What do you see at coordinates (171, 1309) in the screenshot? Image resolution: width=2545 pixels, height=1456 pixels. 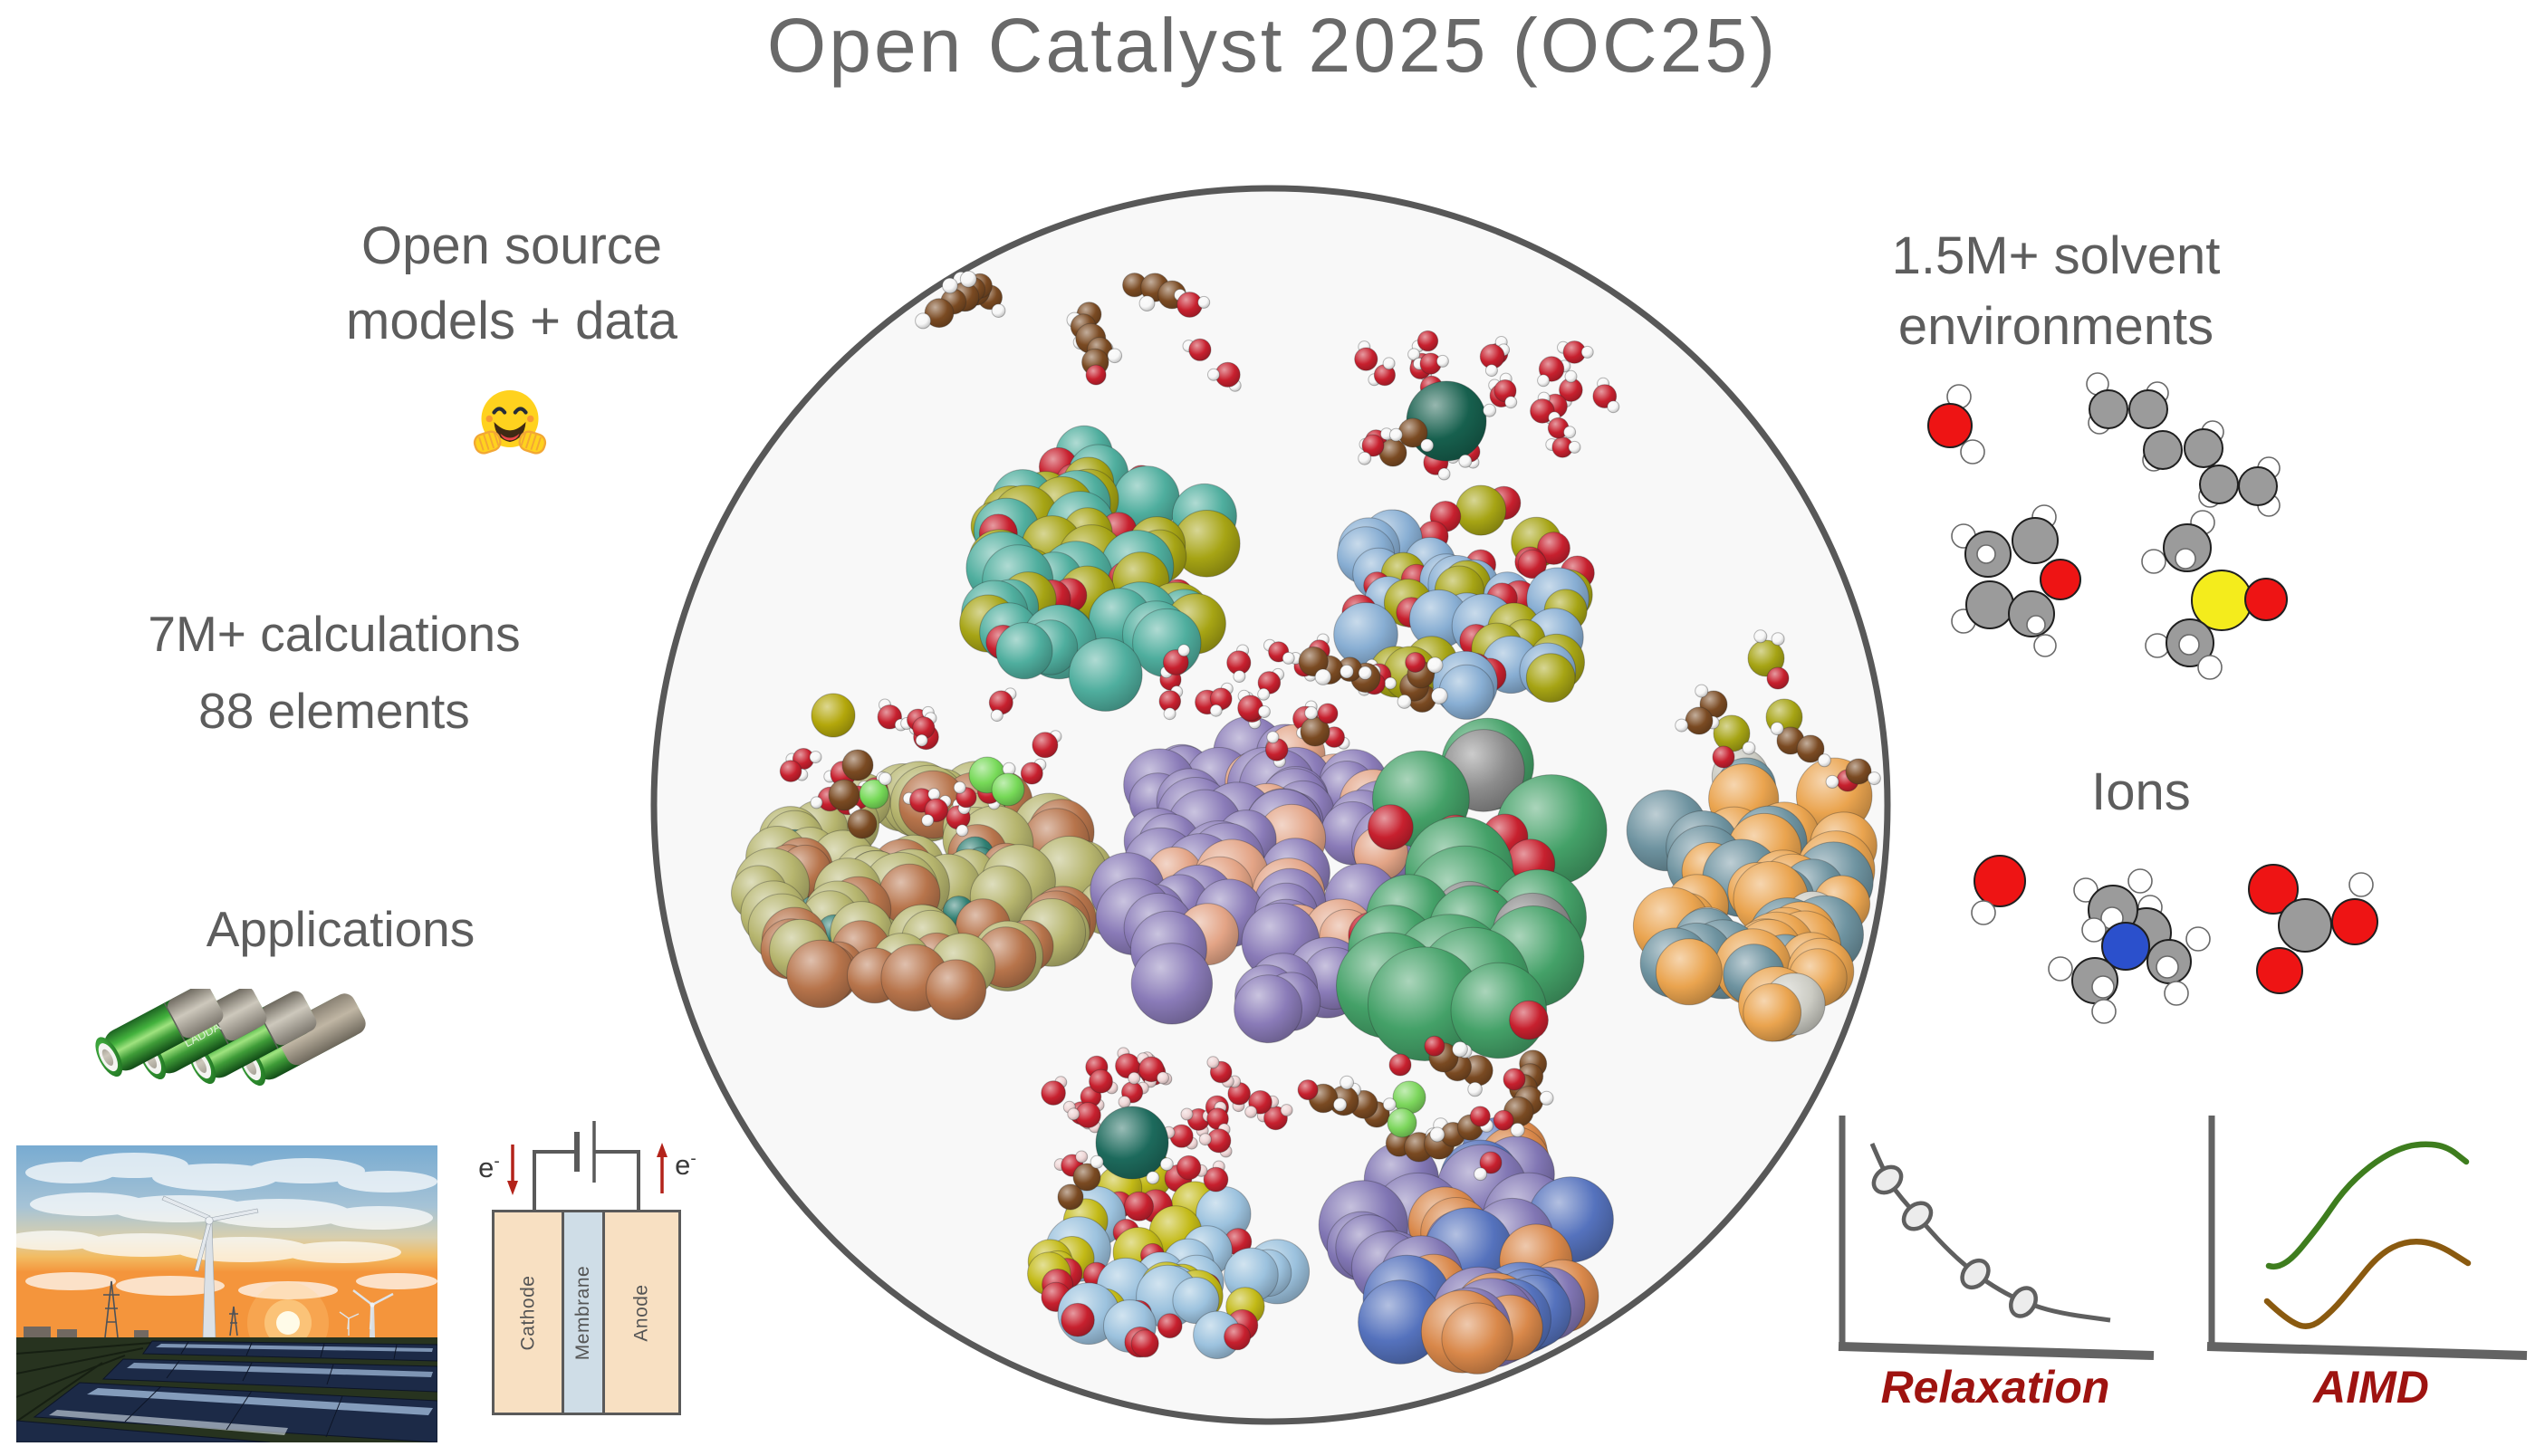 I see `power-pylon` at bounding box center [171, 1309].